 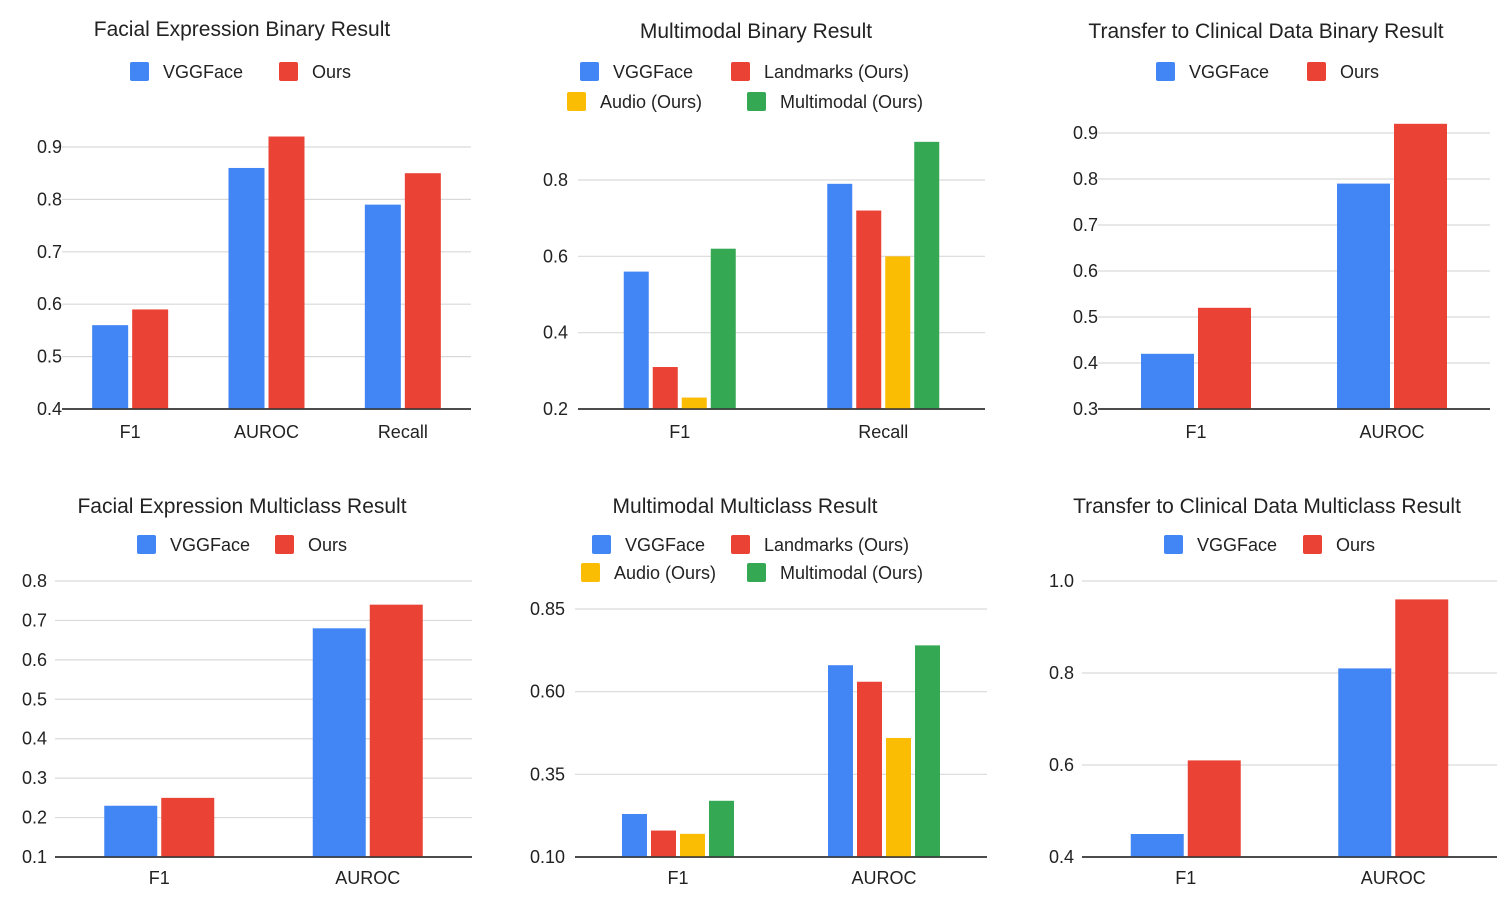 What do you see at coordinates (547, 857) in the screenshot?
I see `y-tick-label: 0.10` at bounding box center [547, 857].